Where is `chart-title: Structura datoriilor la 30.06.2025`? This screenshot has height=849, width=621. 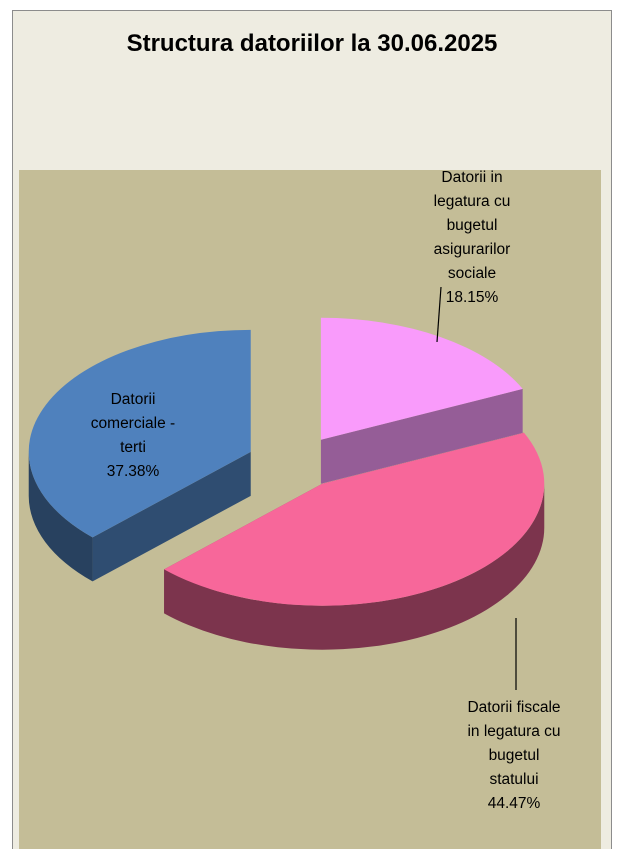 chart-title: Structura datoriilor la 30.06.2025 is located at coordinates (312, 43).